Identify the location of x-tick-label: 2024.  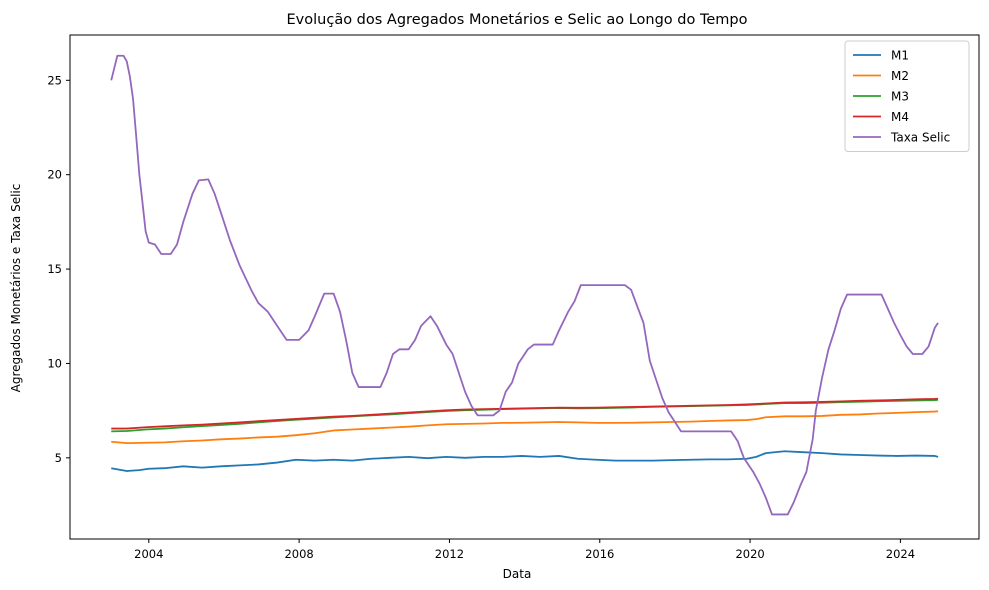
(900, 554).